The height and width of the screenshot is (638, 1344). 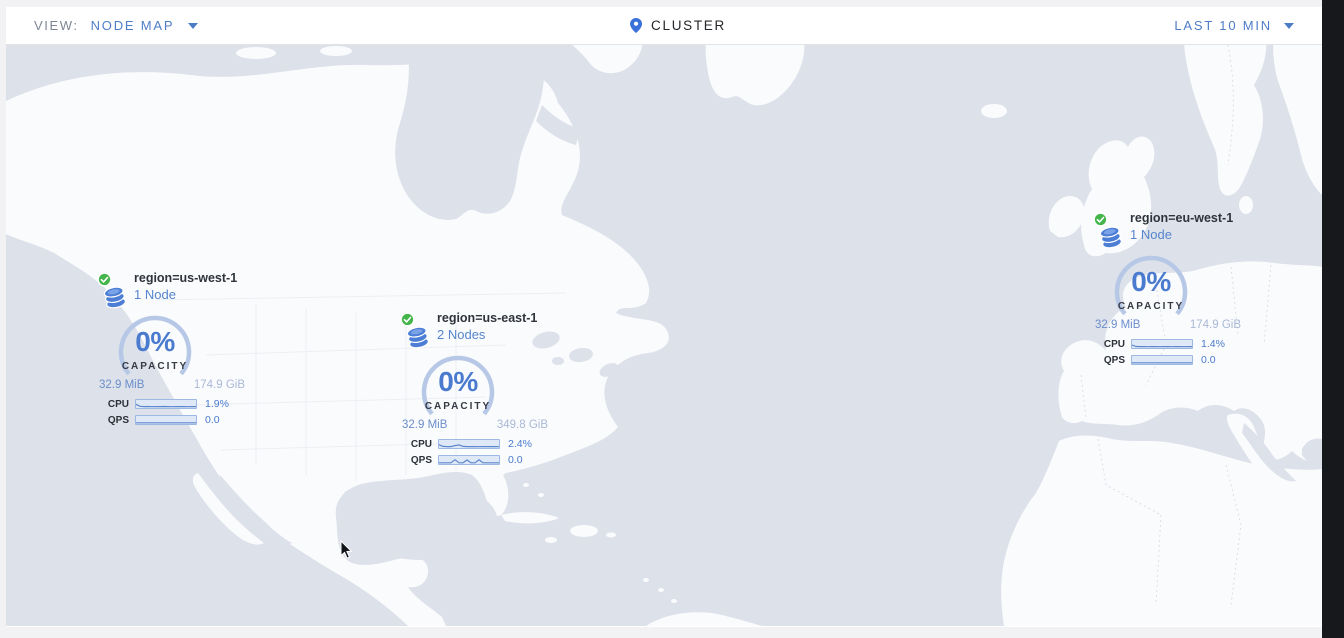 I want to click on view-value: NODE MAP, so click(x=132, y=25).